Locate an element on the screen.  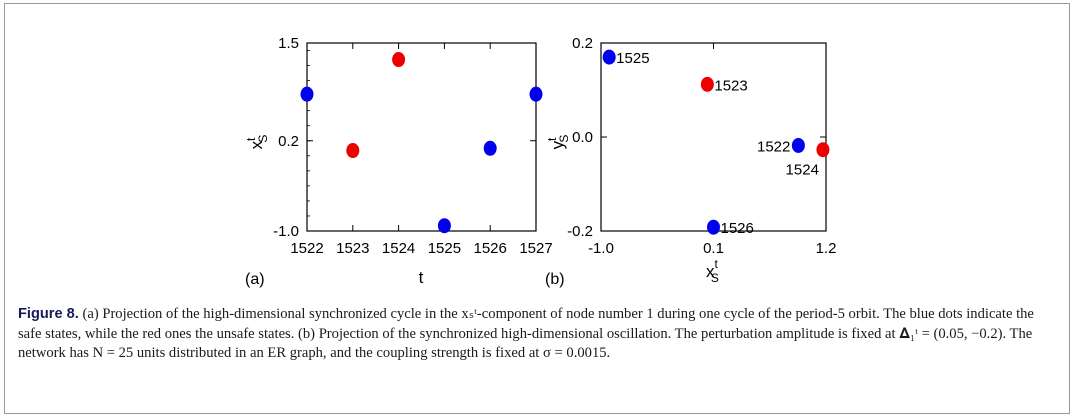
panel-a-xlabel: t is located at coordinates (421, 277).